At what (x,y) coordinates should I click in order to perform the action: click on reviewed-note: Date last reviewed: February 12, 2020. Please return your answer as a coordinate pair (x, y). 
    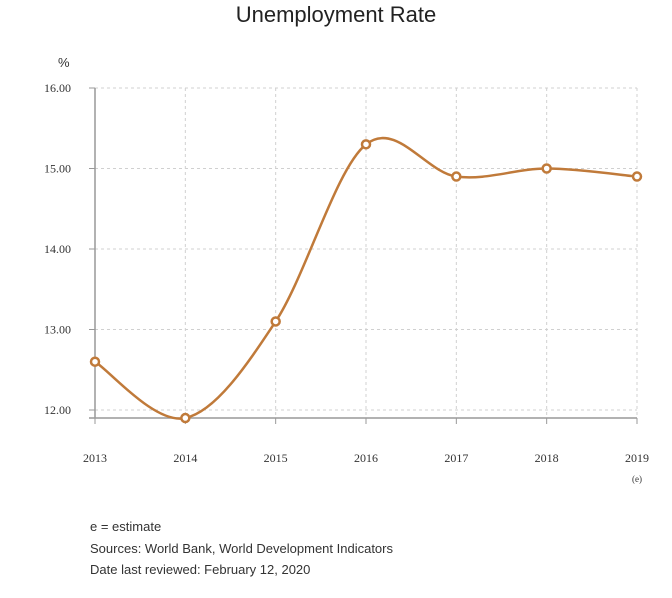
    Looking at the image, I should click on (200, 569).